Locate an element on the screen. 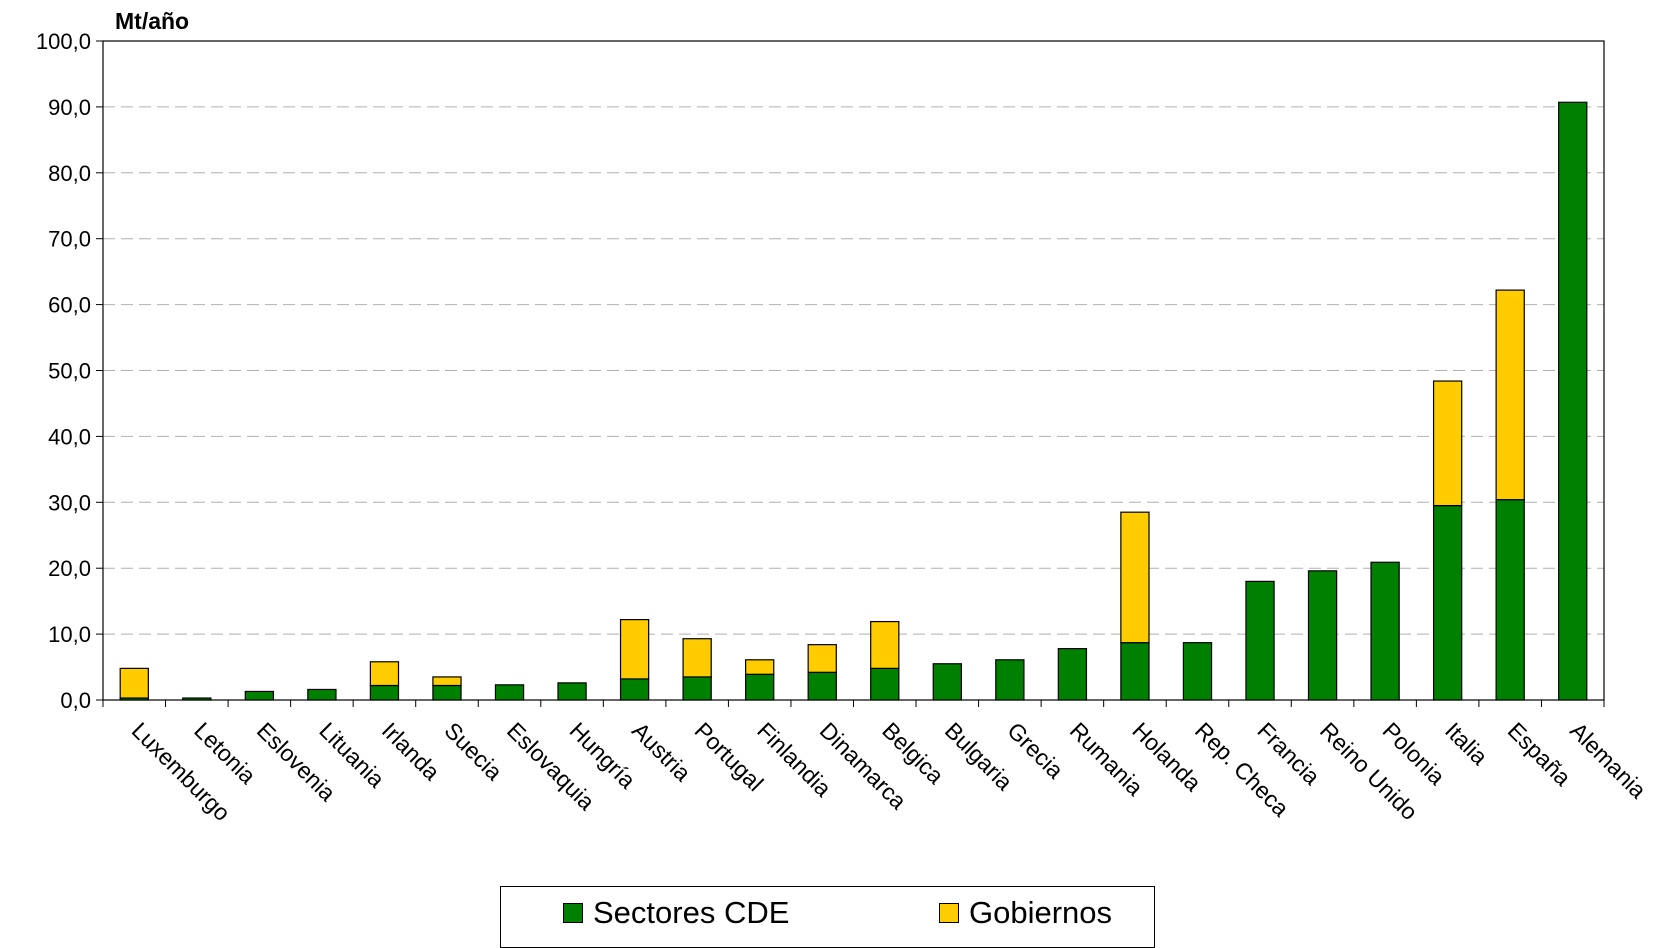 Image resolution: width=1673 pixels, height=948 pixels. y-tick-label: 20,0 is located at coordinates (69, 568).